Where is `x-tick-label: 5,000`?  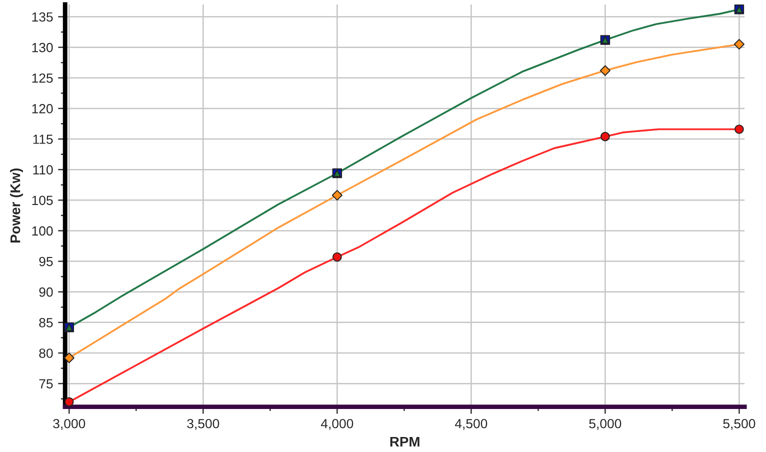 x-tick-label: 5,000 is located at coordinates (605, 424).